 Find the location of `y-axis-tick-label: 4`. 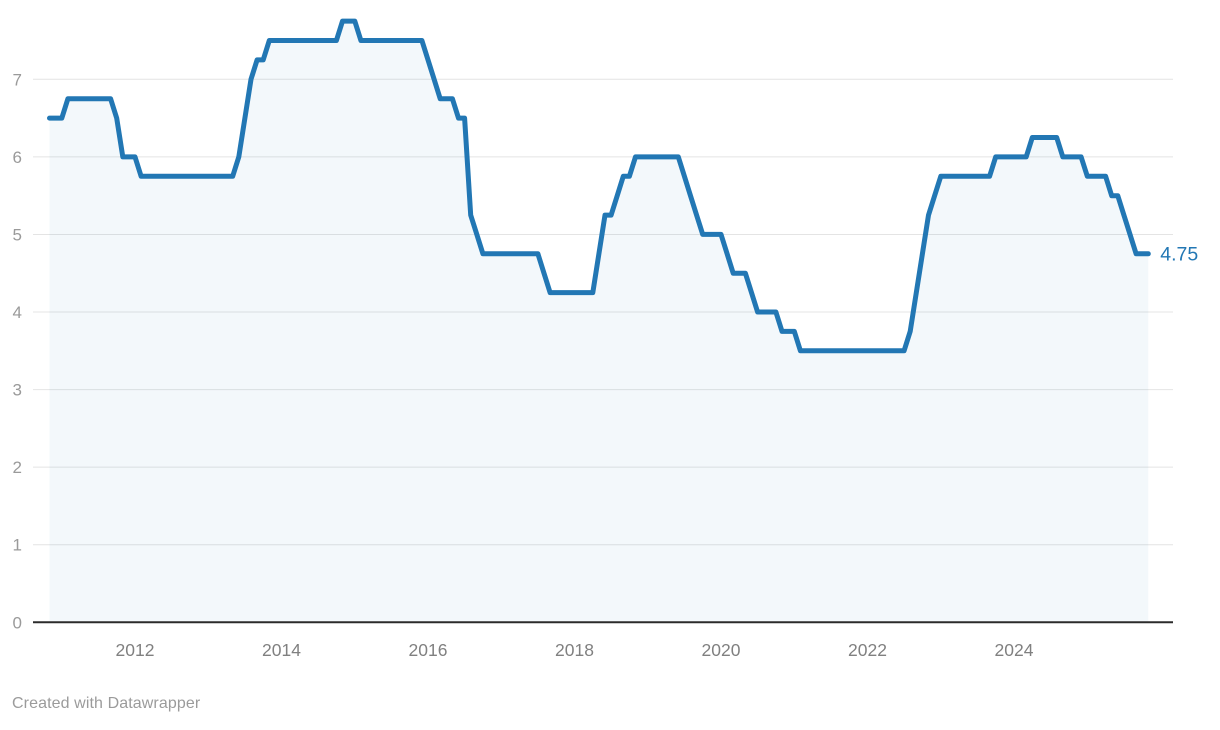

y-axis-tick-label: 4 is located at coordinates (17, 312).